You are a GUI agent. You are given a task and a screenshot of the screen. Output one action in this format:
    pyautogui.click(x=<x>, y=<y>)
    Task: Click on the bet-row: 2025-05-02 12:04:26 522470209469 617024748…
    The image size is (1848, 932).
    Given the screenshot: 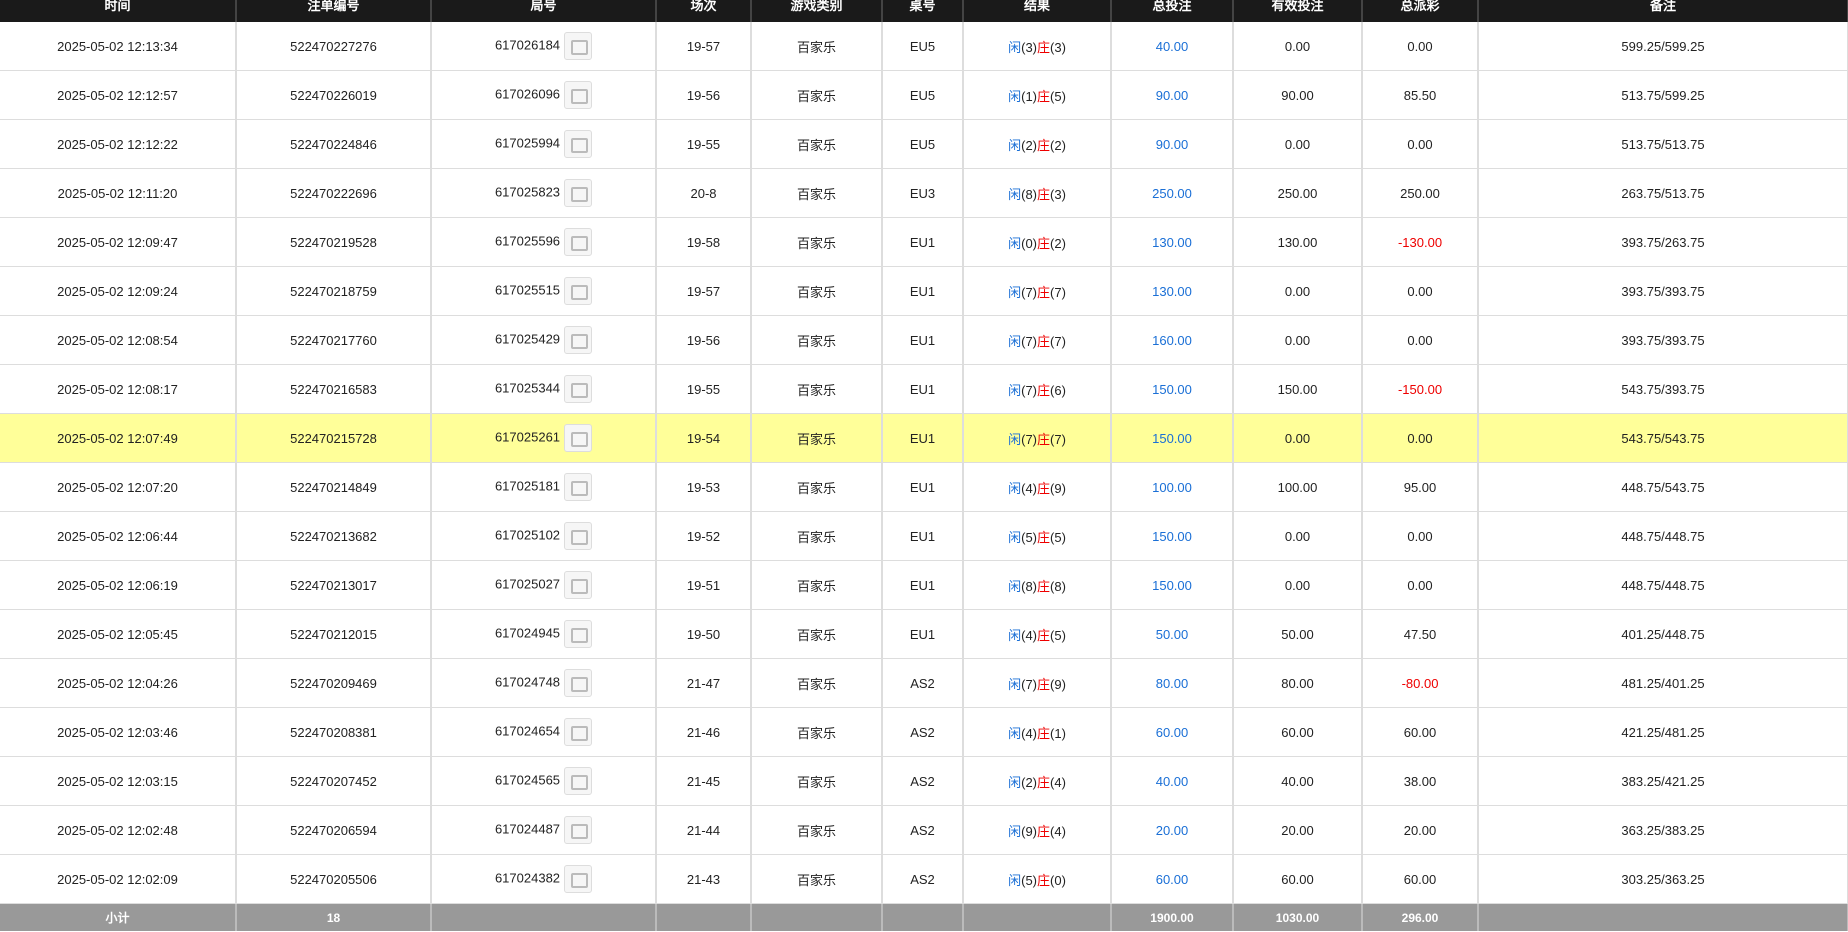 What is the action you would take?
    pyautogui.click(x=924, y=683)
    